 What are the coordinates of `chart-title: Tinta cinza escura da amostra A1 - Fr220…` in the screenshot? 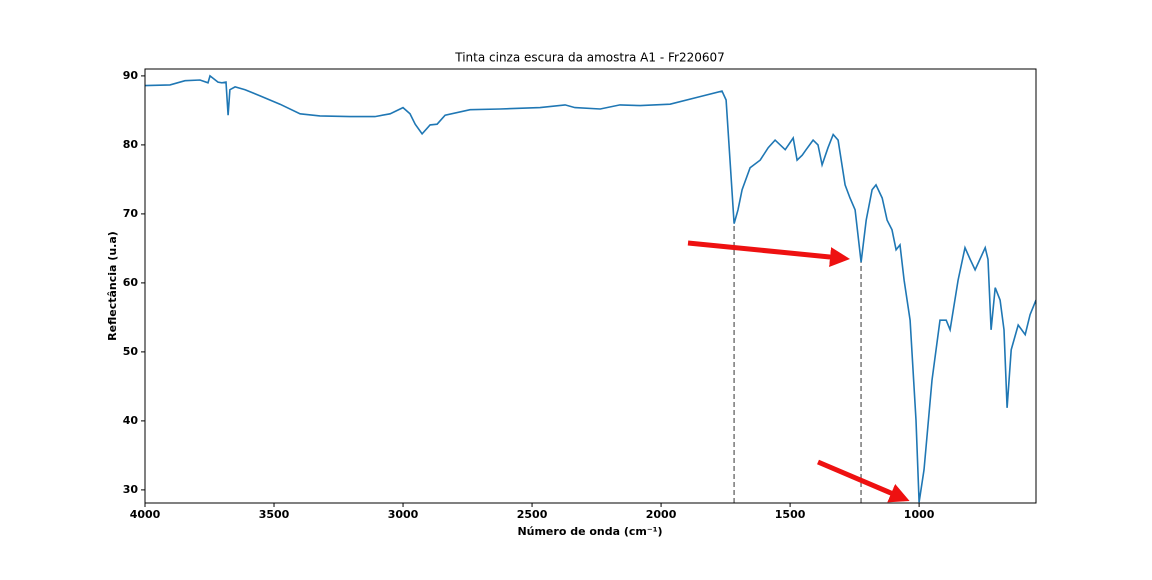 It's located at (589, 58).